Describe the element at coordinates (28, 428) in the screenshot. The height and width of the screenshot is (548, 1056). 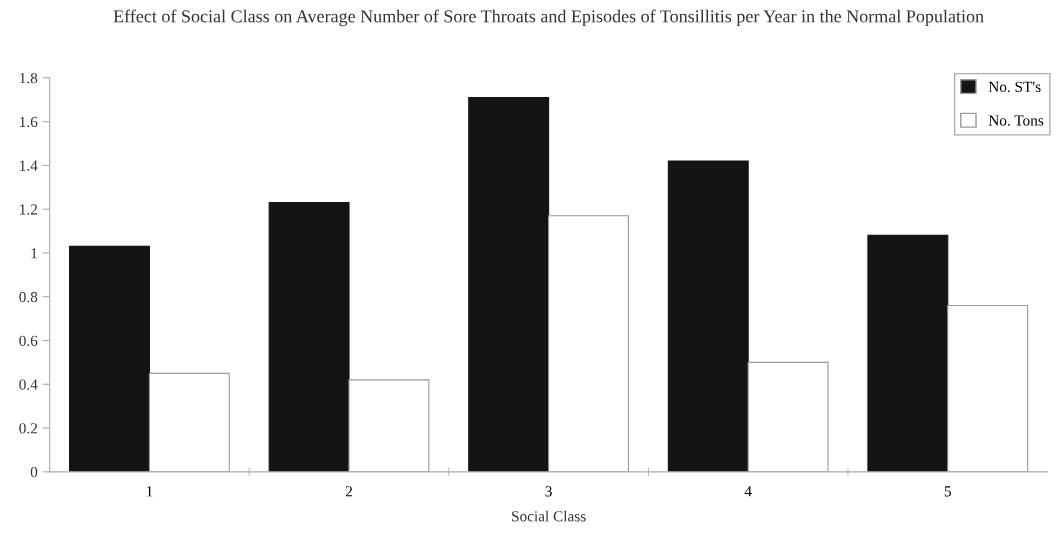
I see `y-tick-label: 0.2` at that location.